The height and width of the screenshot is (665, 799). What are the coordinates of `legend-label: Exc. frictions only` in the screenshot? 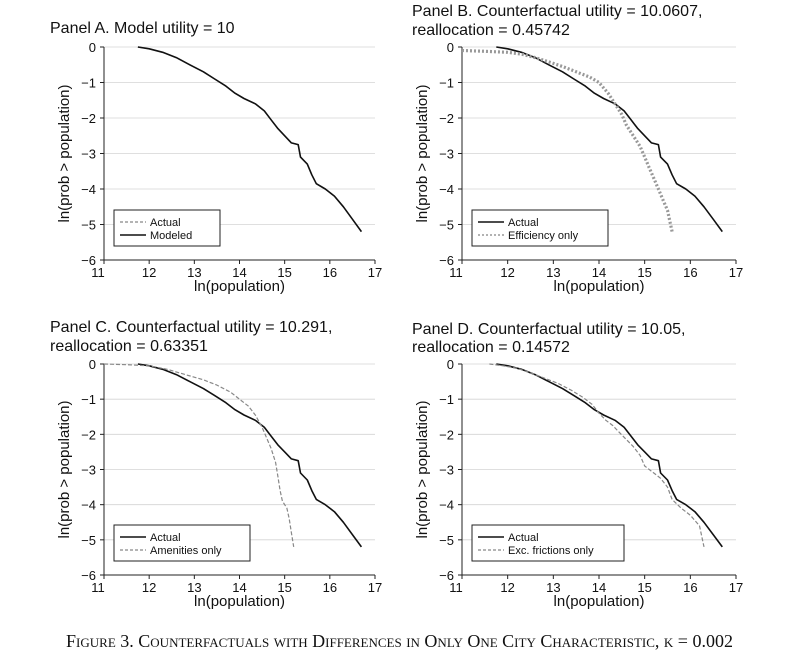 It's located at (551, 551).